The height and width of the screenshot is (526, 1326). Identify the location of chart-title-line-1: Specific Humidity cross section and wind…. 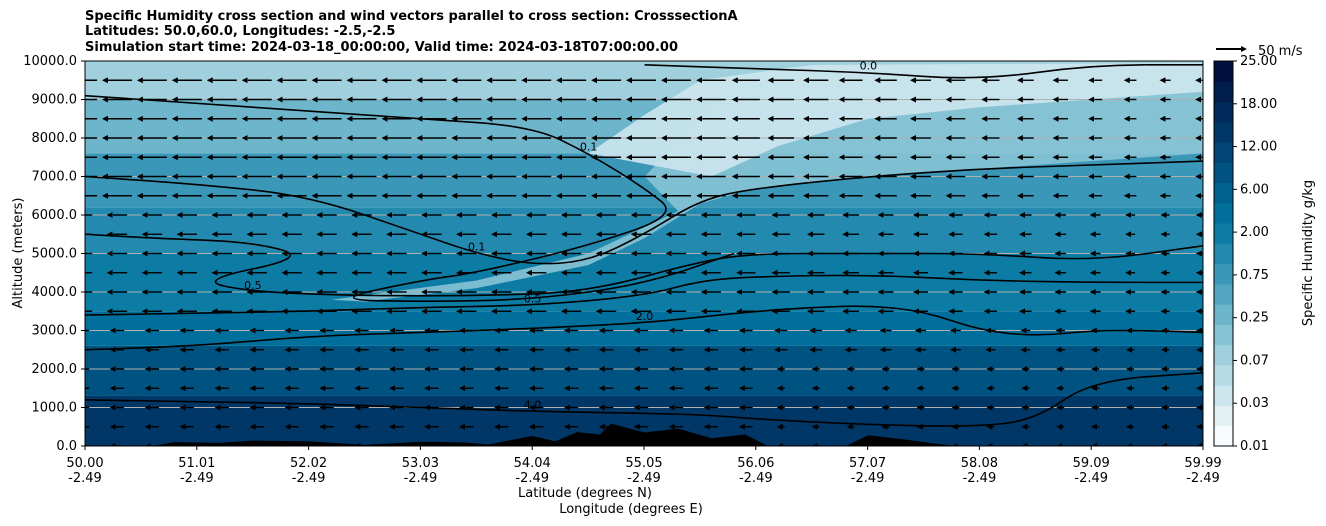
(411, 16).